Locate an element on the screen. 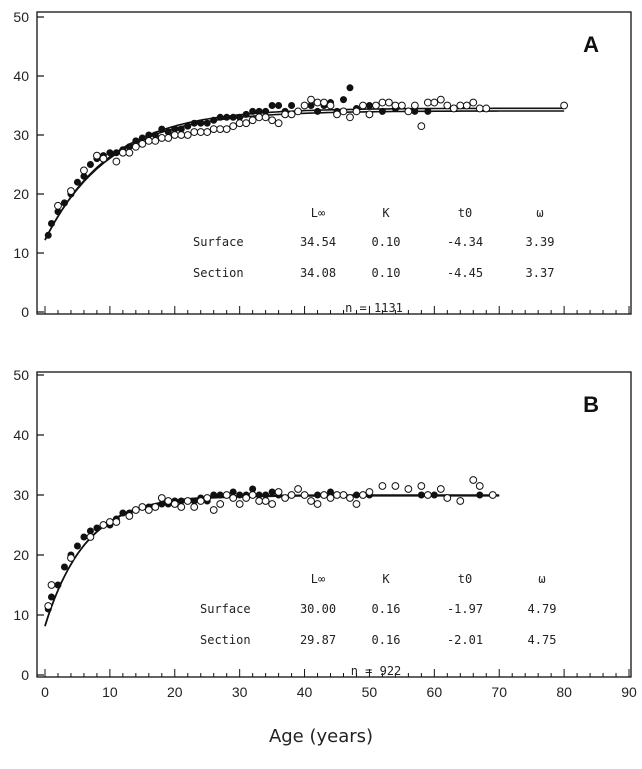  panel-b-header-k: K is located at coordinates (386, 579).